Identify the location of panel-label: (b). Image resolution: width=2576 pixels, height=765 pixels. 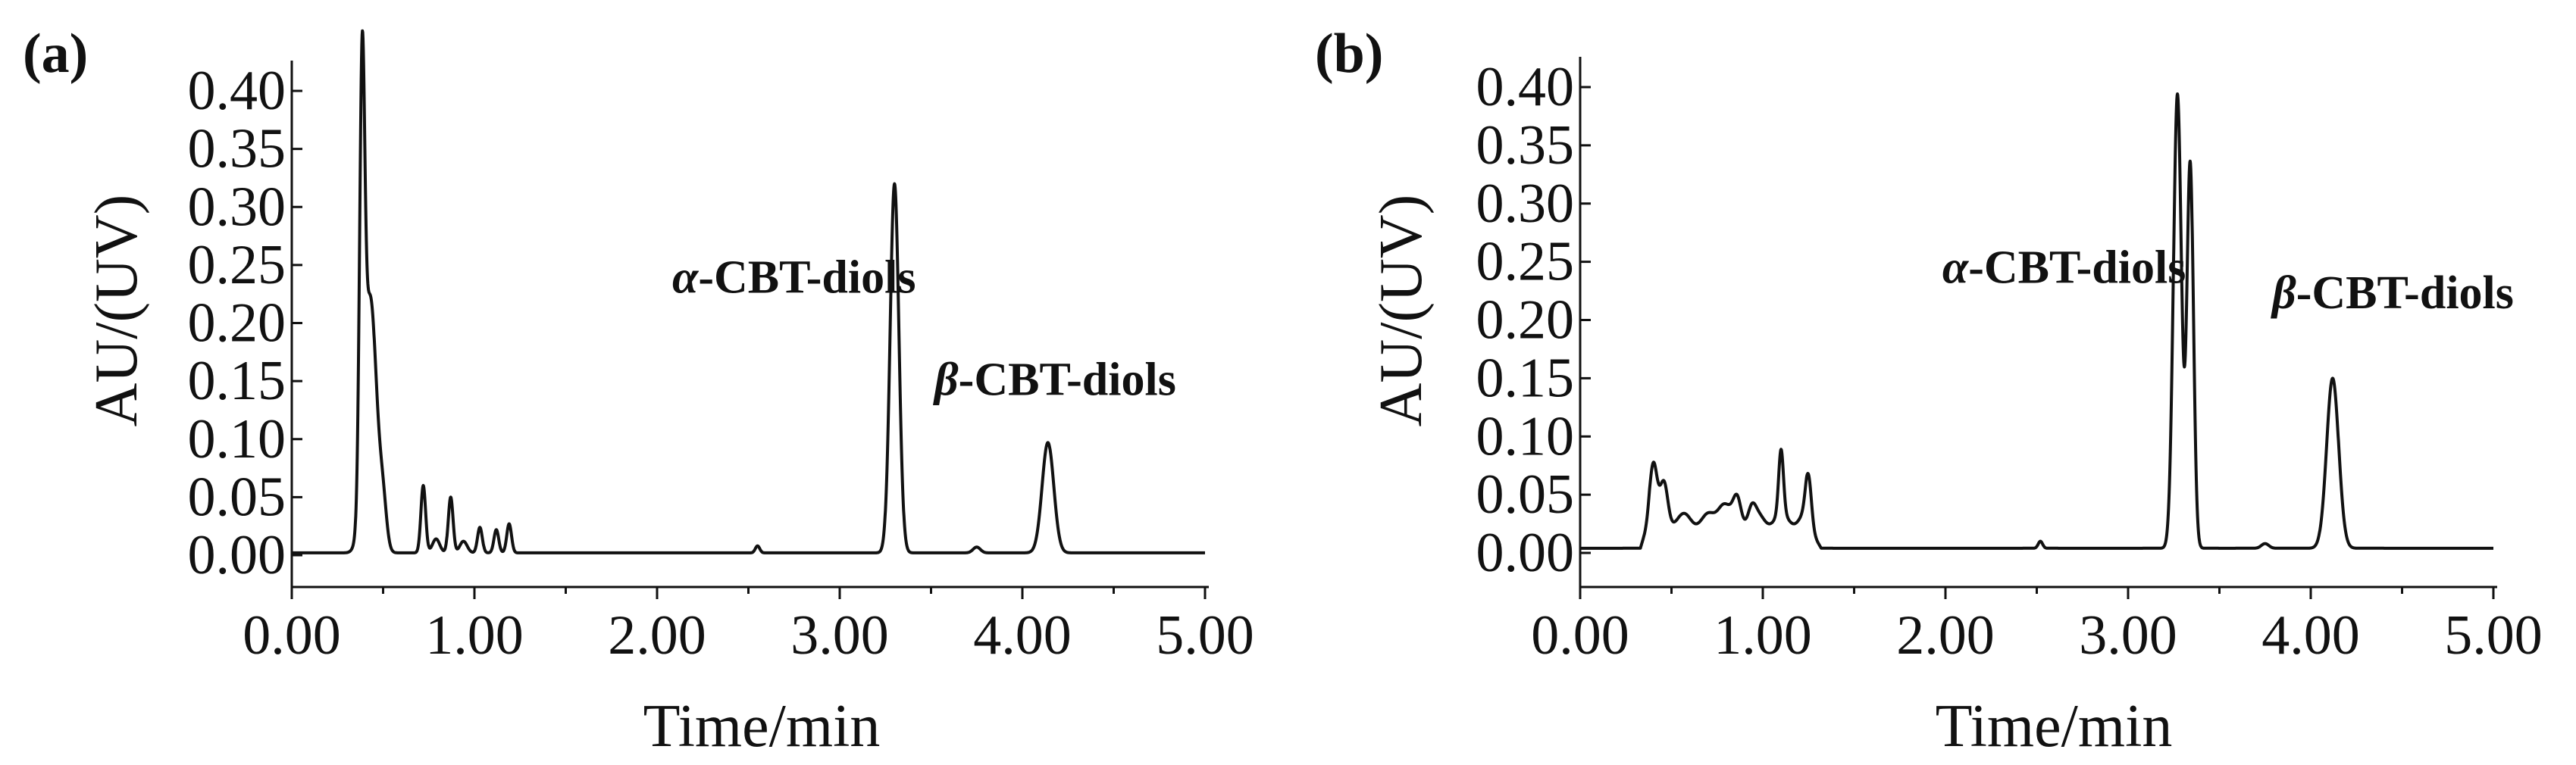
(1349, 54).